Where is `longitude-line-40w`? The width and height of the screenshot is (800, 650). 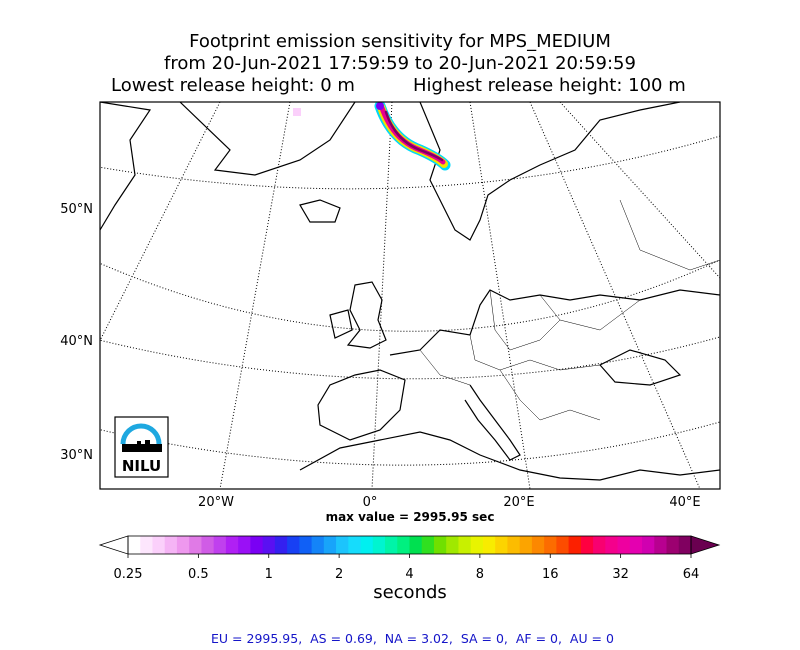 longitude-line-40w is located at coordinates (160, 222).